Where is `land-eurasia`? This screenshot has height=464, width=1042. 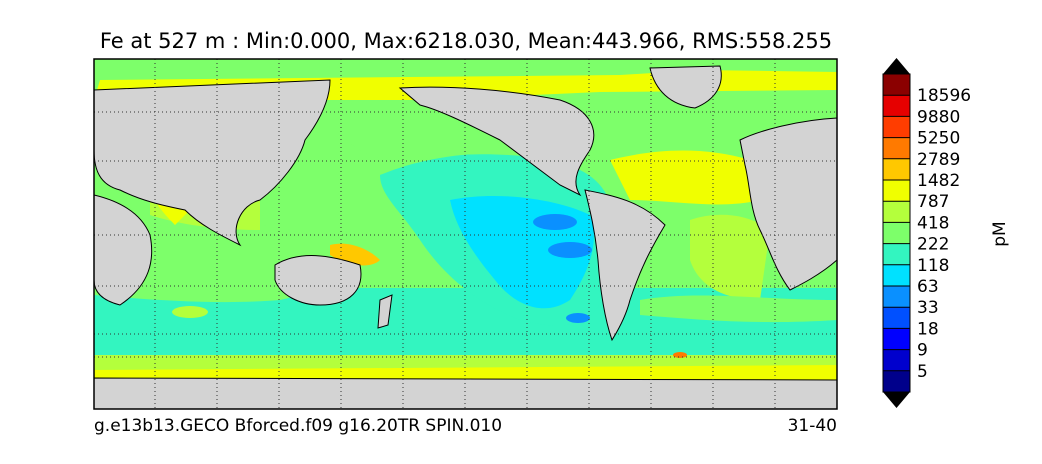 land-eurasia is located at coordinates (212, 163).